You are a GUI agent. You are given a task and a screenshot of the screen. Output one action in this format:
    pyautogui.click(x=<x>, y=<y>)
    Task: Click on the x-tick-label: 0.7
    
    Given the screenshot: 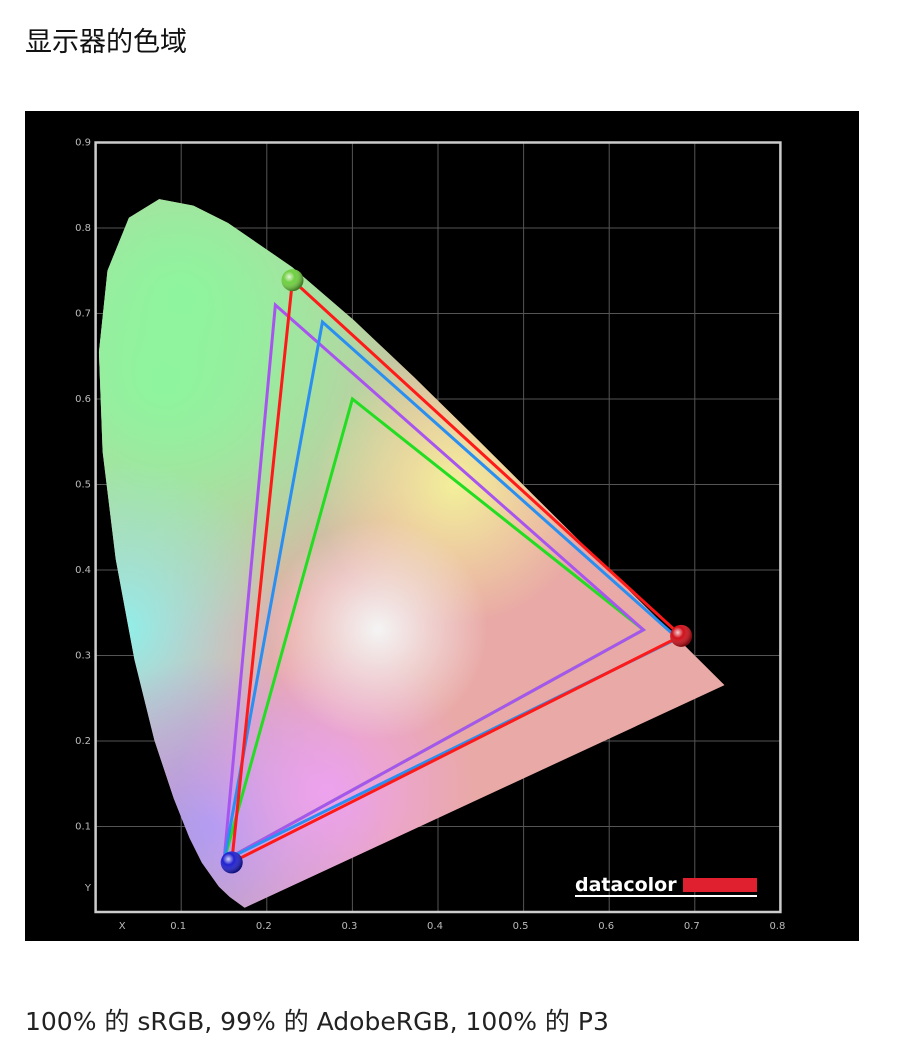 What is the action you would take?
    pyautogui.click(x=692, y=926)
    